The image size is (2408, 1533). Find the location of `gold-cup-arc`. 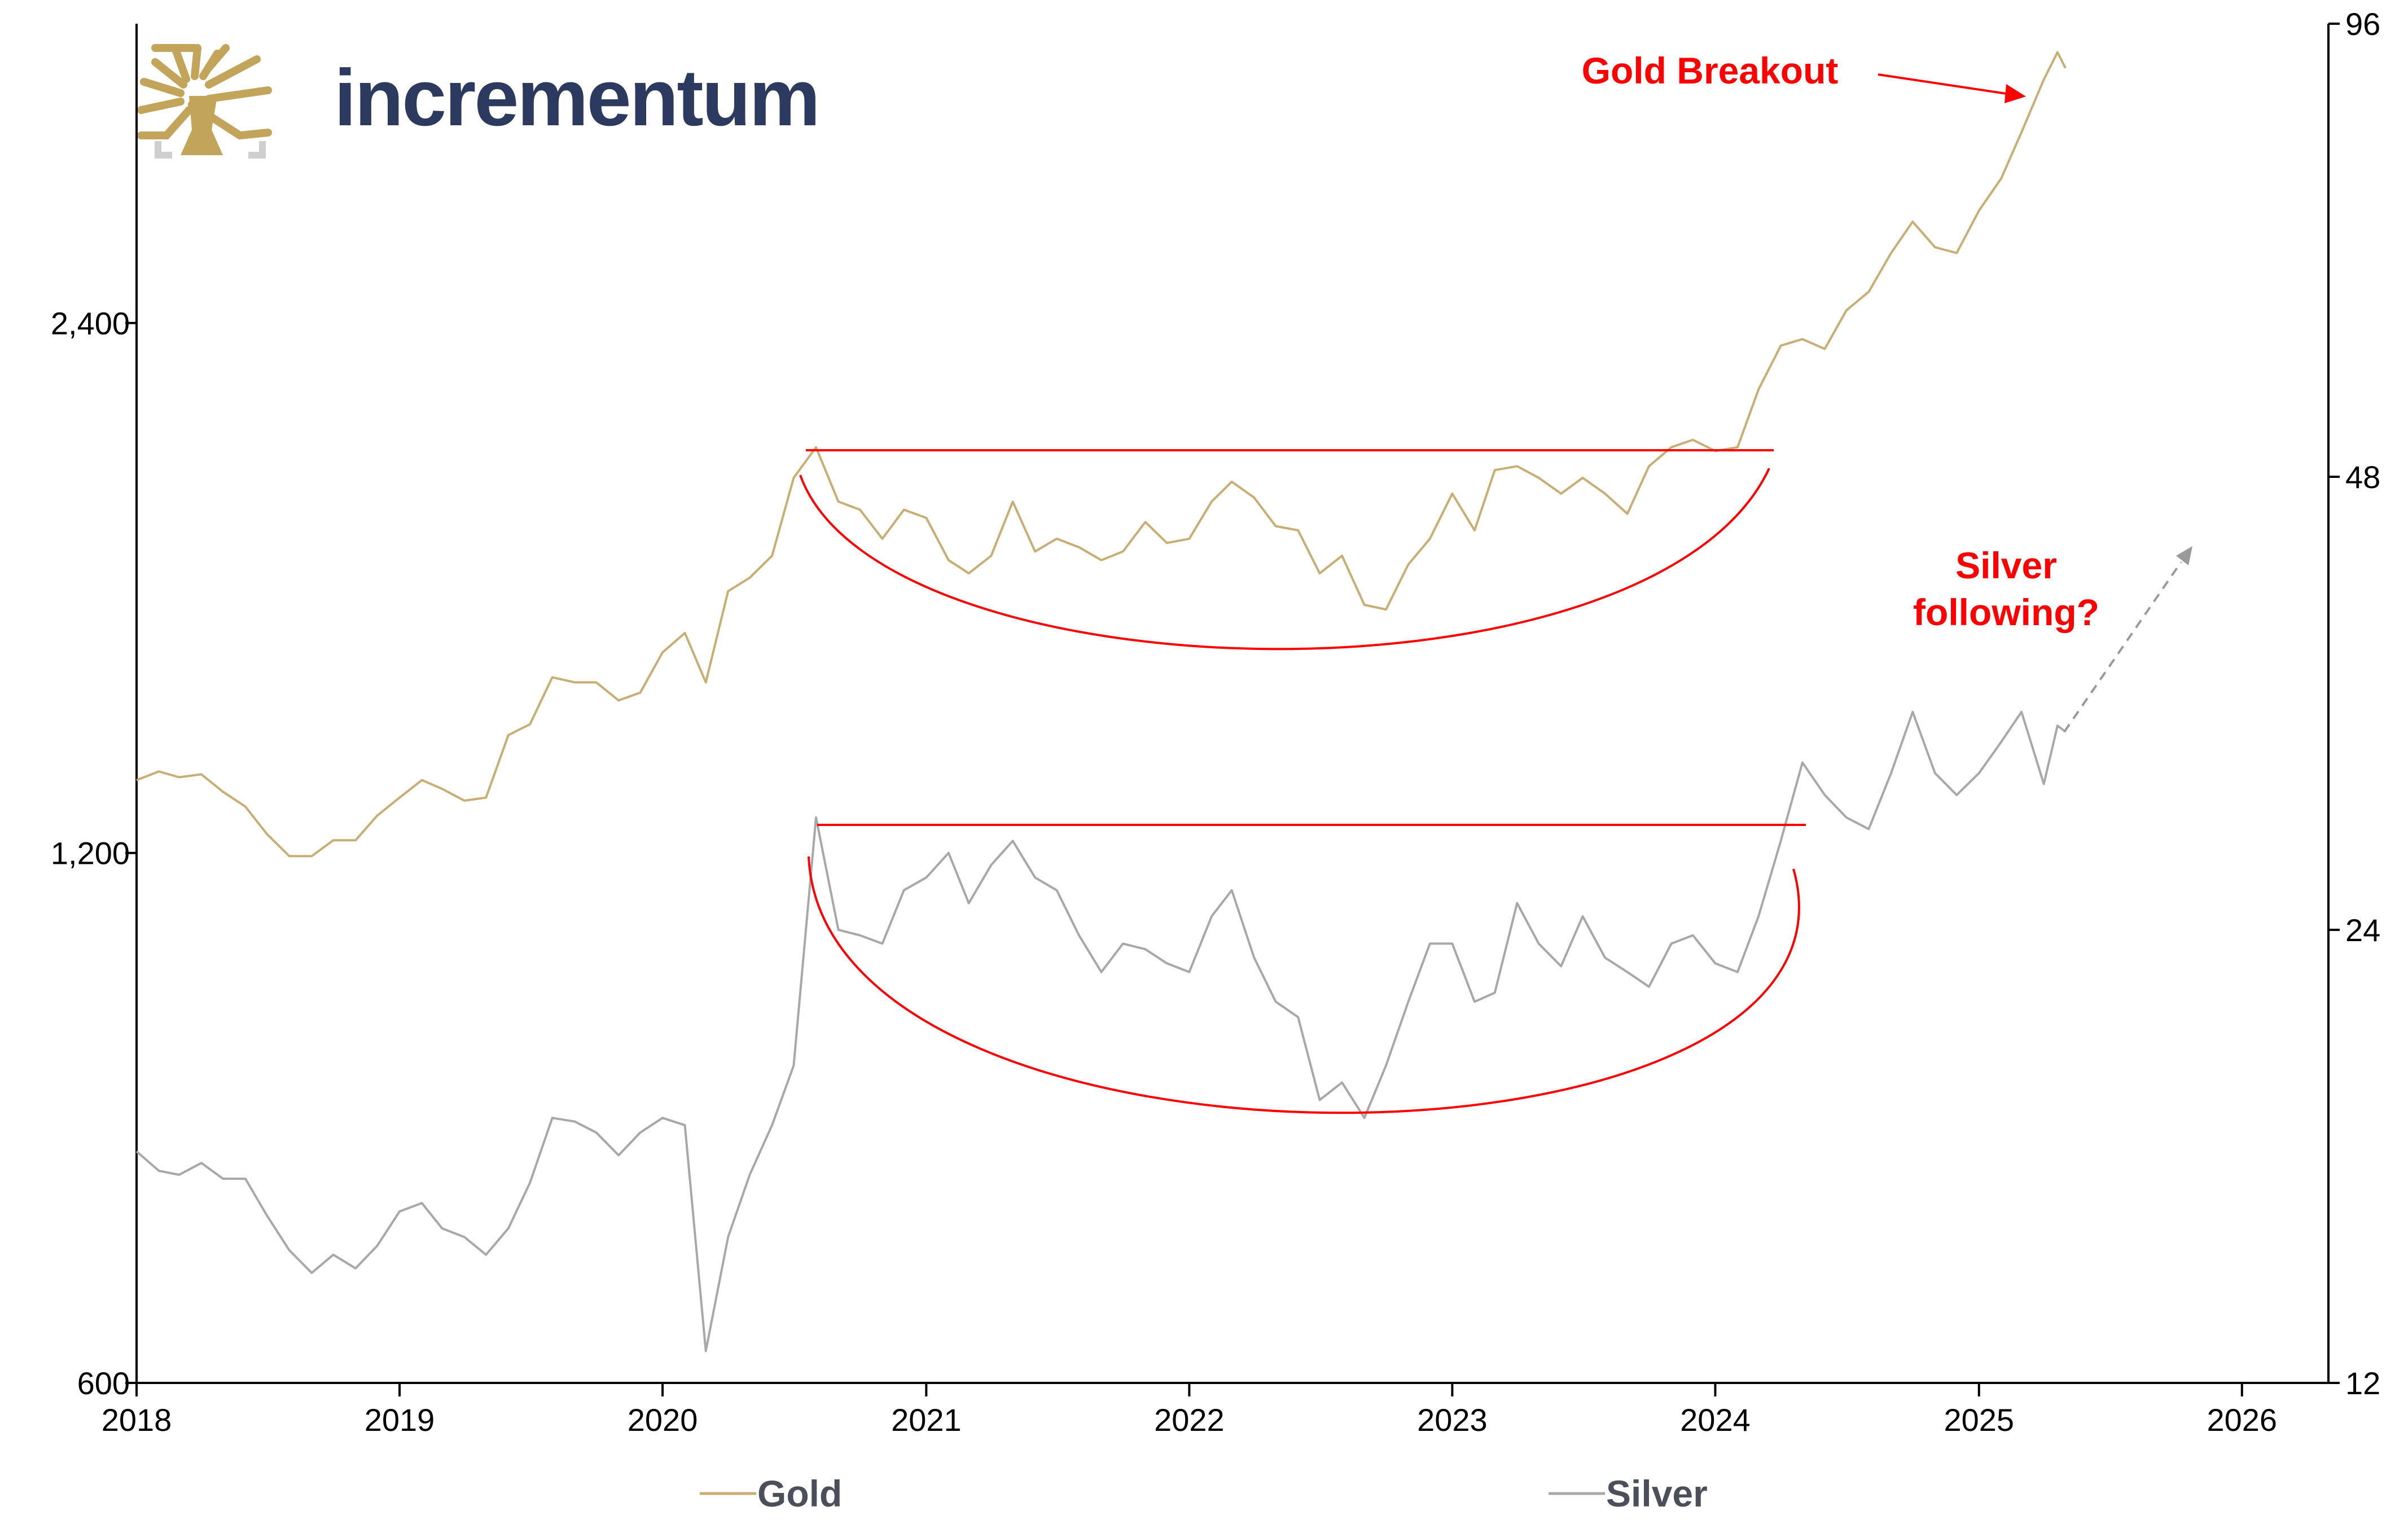

gold-cup-arc is located at coordinates (1285, 559).